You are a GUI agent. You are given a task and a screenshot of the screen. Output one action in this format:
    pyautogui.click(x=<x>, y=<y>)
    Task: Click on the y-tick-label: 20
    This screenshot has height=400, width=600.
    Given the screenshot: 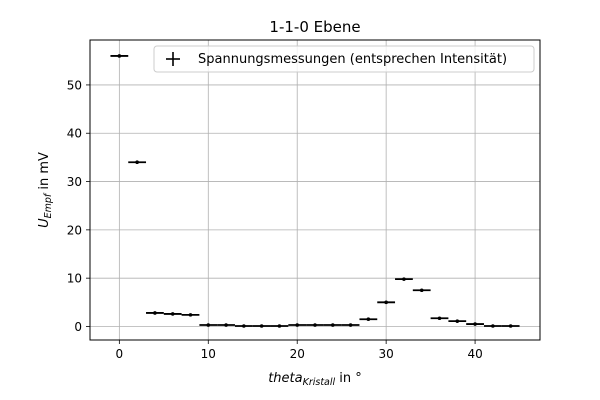 What is the action you would take?
    pyautogui.click(x=74, y=230)
    